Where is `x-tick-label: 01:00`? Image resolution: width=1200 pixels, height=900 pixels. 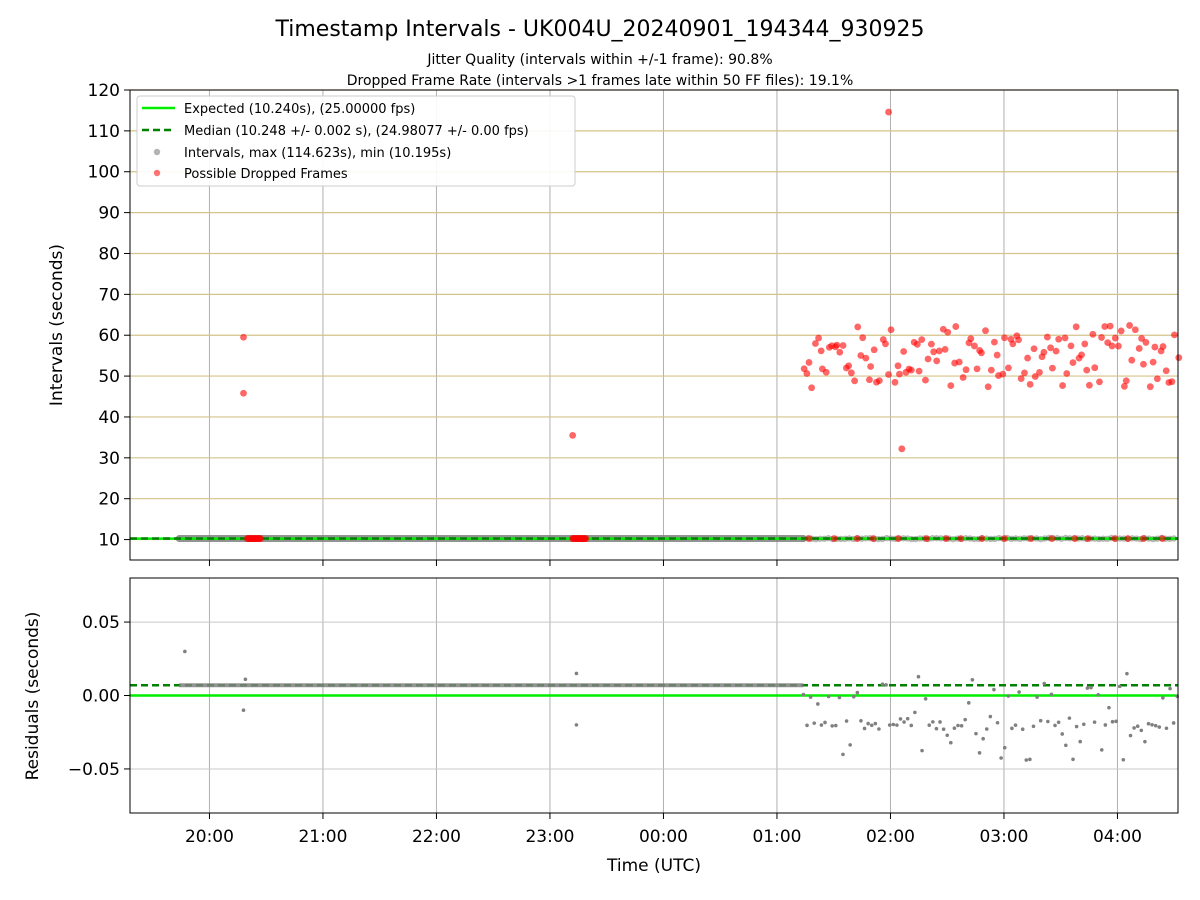
x-tick-label: 01:00 is located at coordinates (776, 837).